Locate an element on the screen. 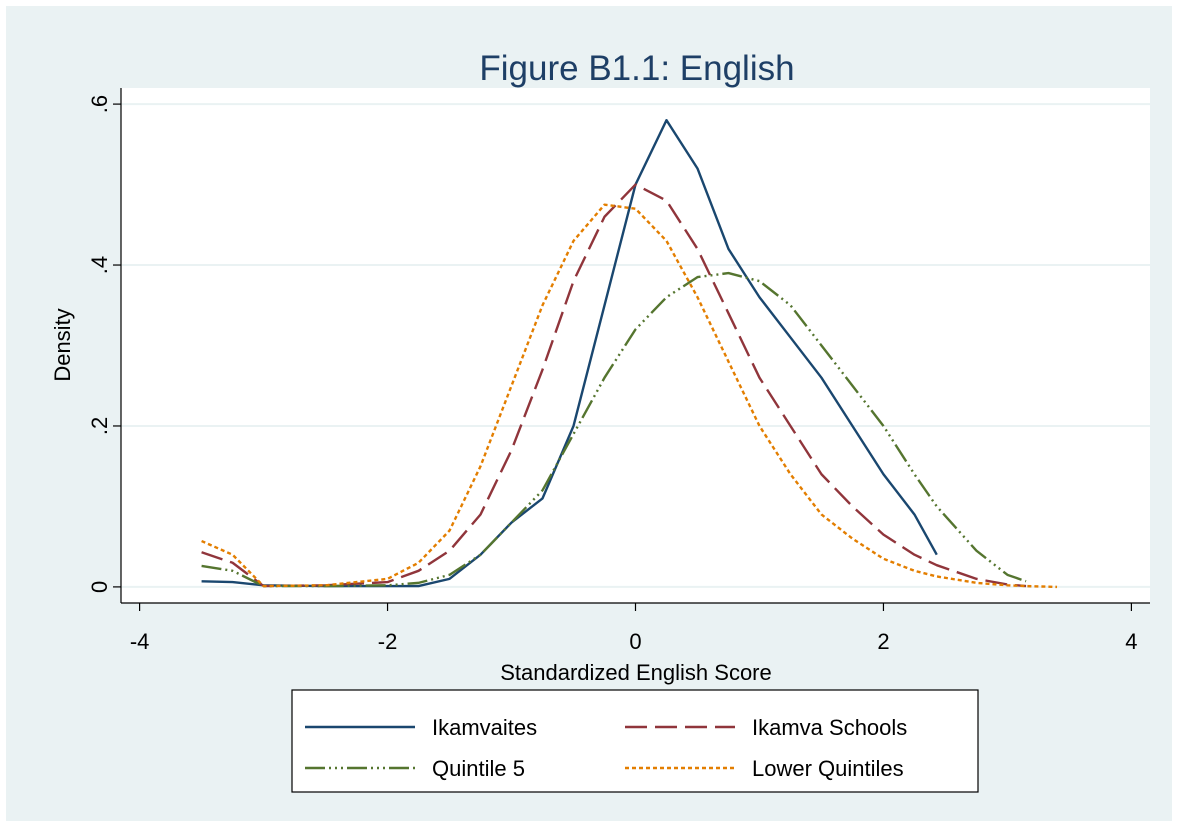 Image resolution: width=1178 pixels, height=827 pixels. y-axis-label: Density is located at coordinates (62, 344).